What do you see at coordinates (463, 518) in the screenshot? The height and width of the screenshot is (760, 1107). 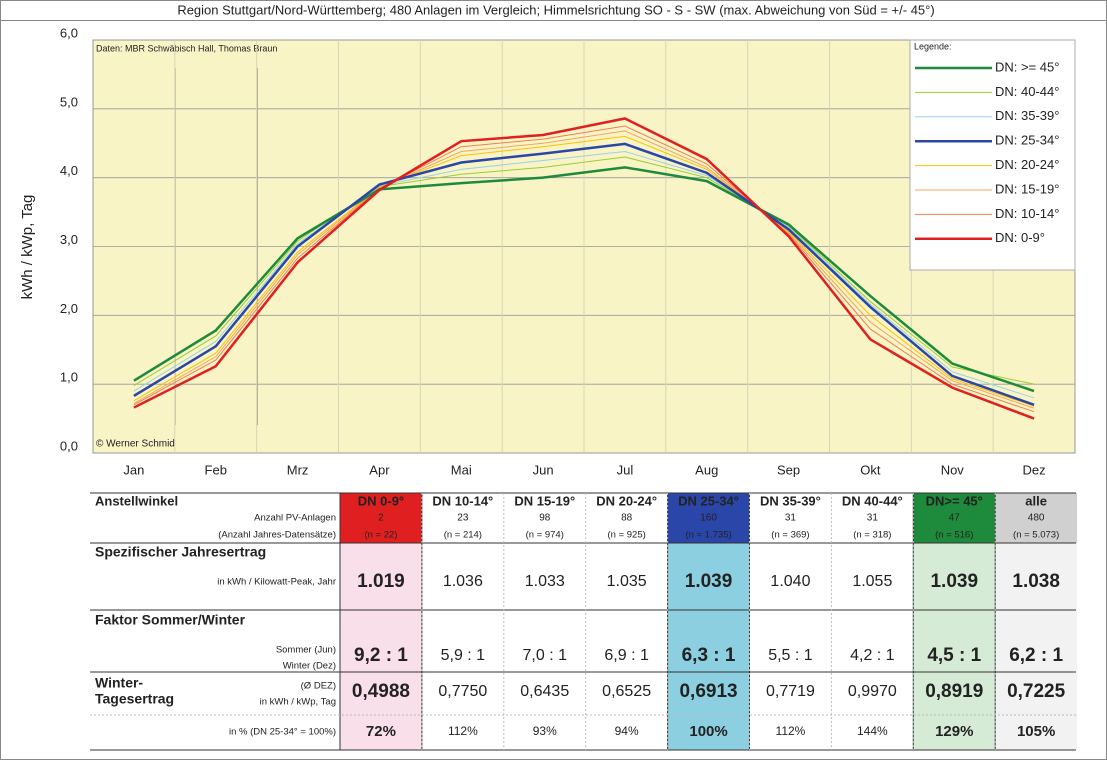 I see `count-cell: 23` at bounding box center [463, 518].